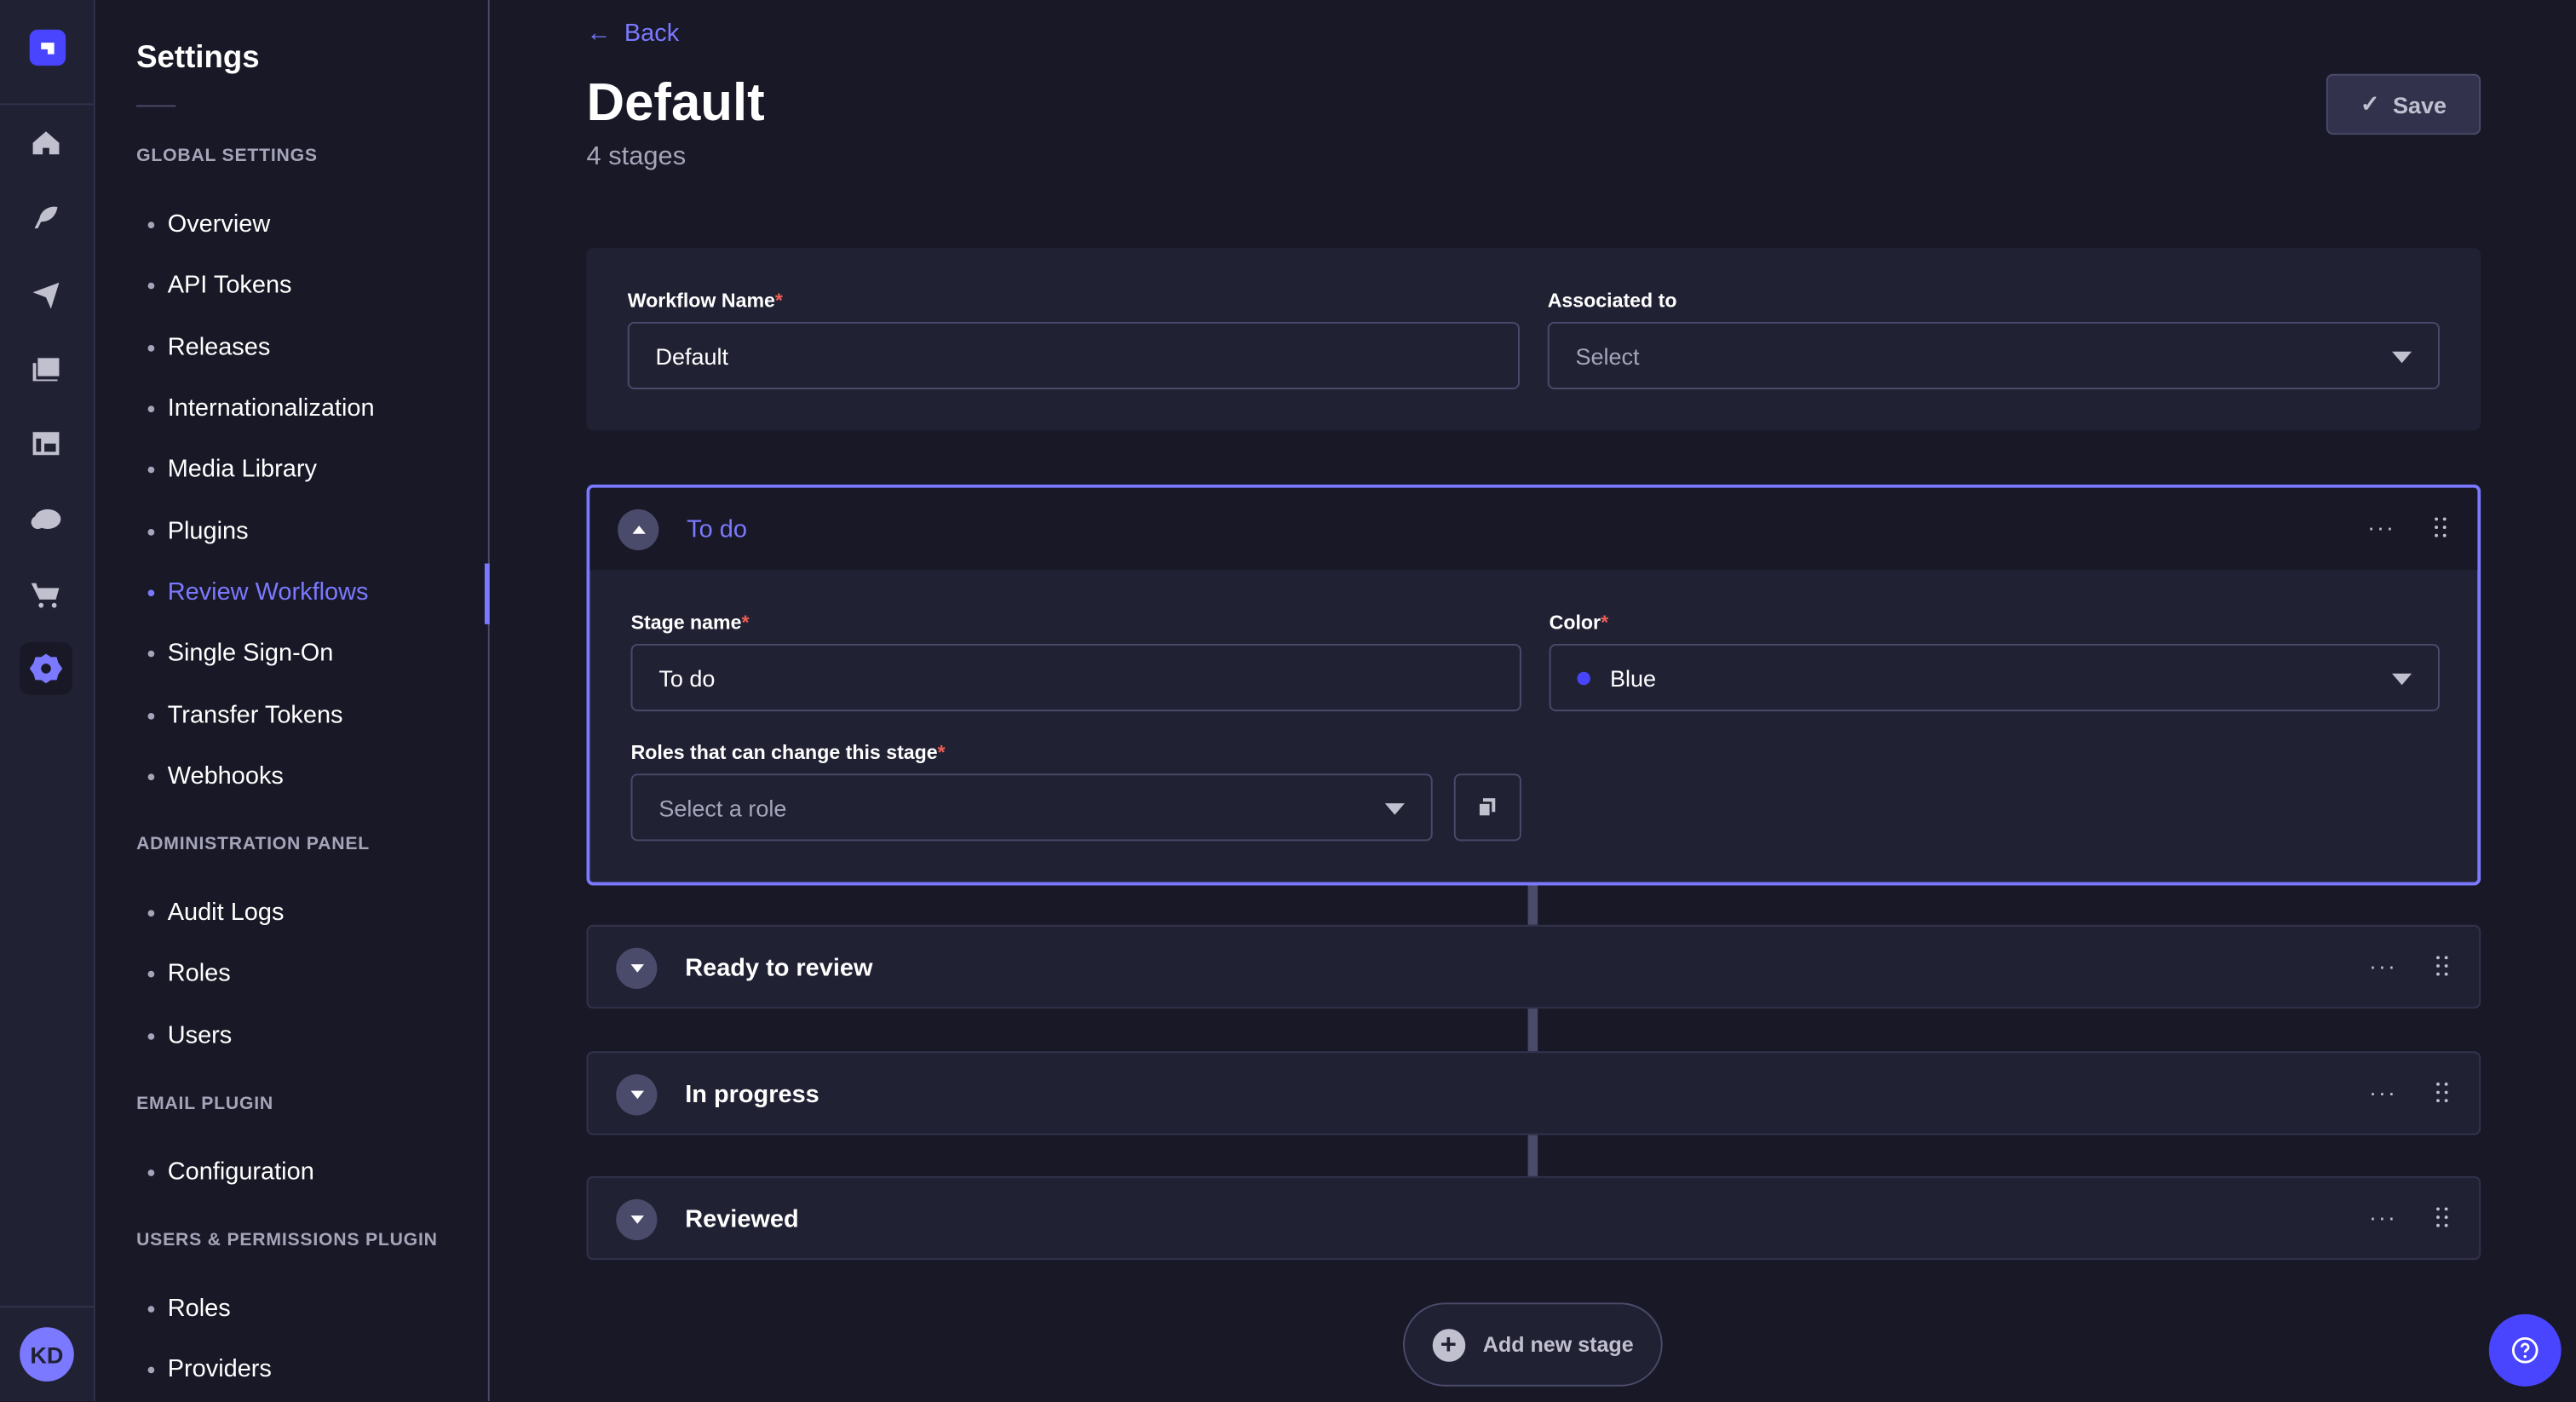 This screenshot has width=2576, height=1402. What do you see at coordinates (208, 531) in the screenshot?
I see `sidebar-item-label: Plugins` at bounding box center [208, 531].